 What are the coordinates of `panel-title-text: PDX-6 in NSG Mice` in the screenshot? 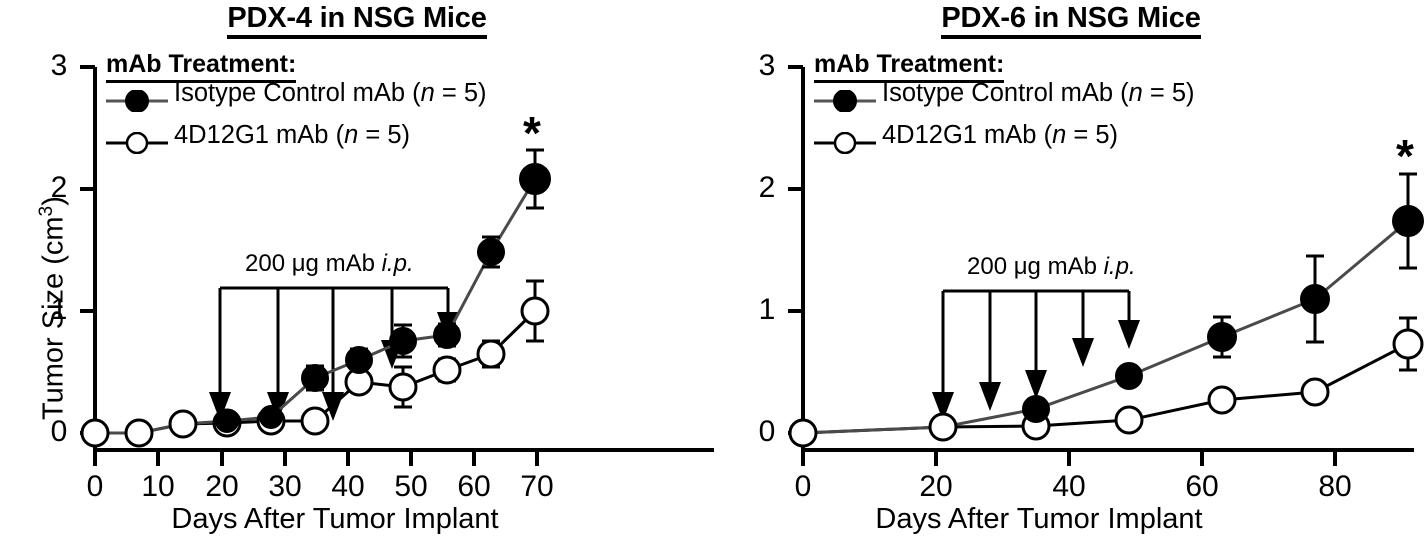 It's located at (1071, 21).